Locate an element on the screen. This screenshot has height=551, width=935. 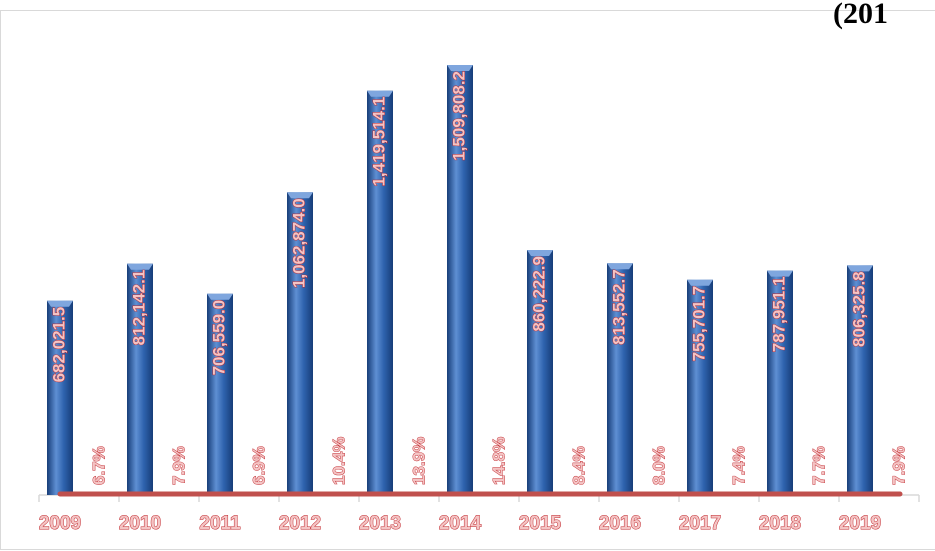
bar-2009 is located at coordinates (60, 397).